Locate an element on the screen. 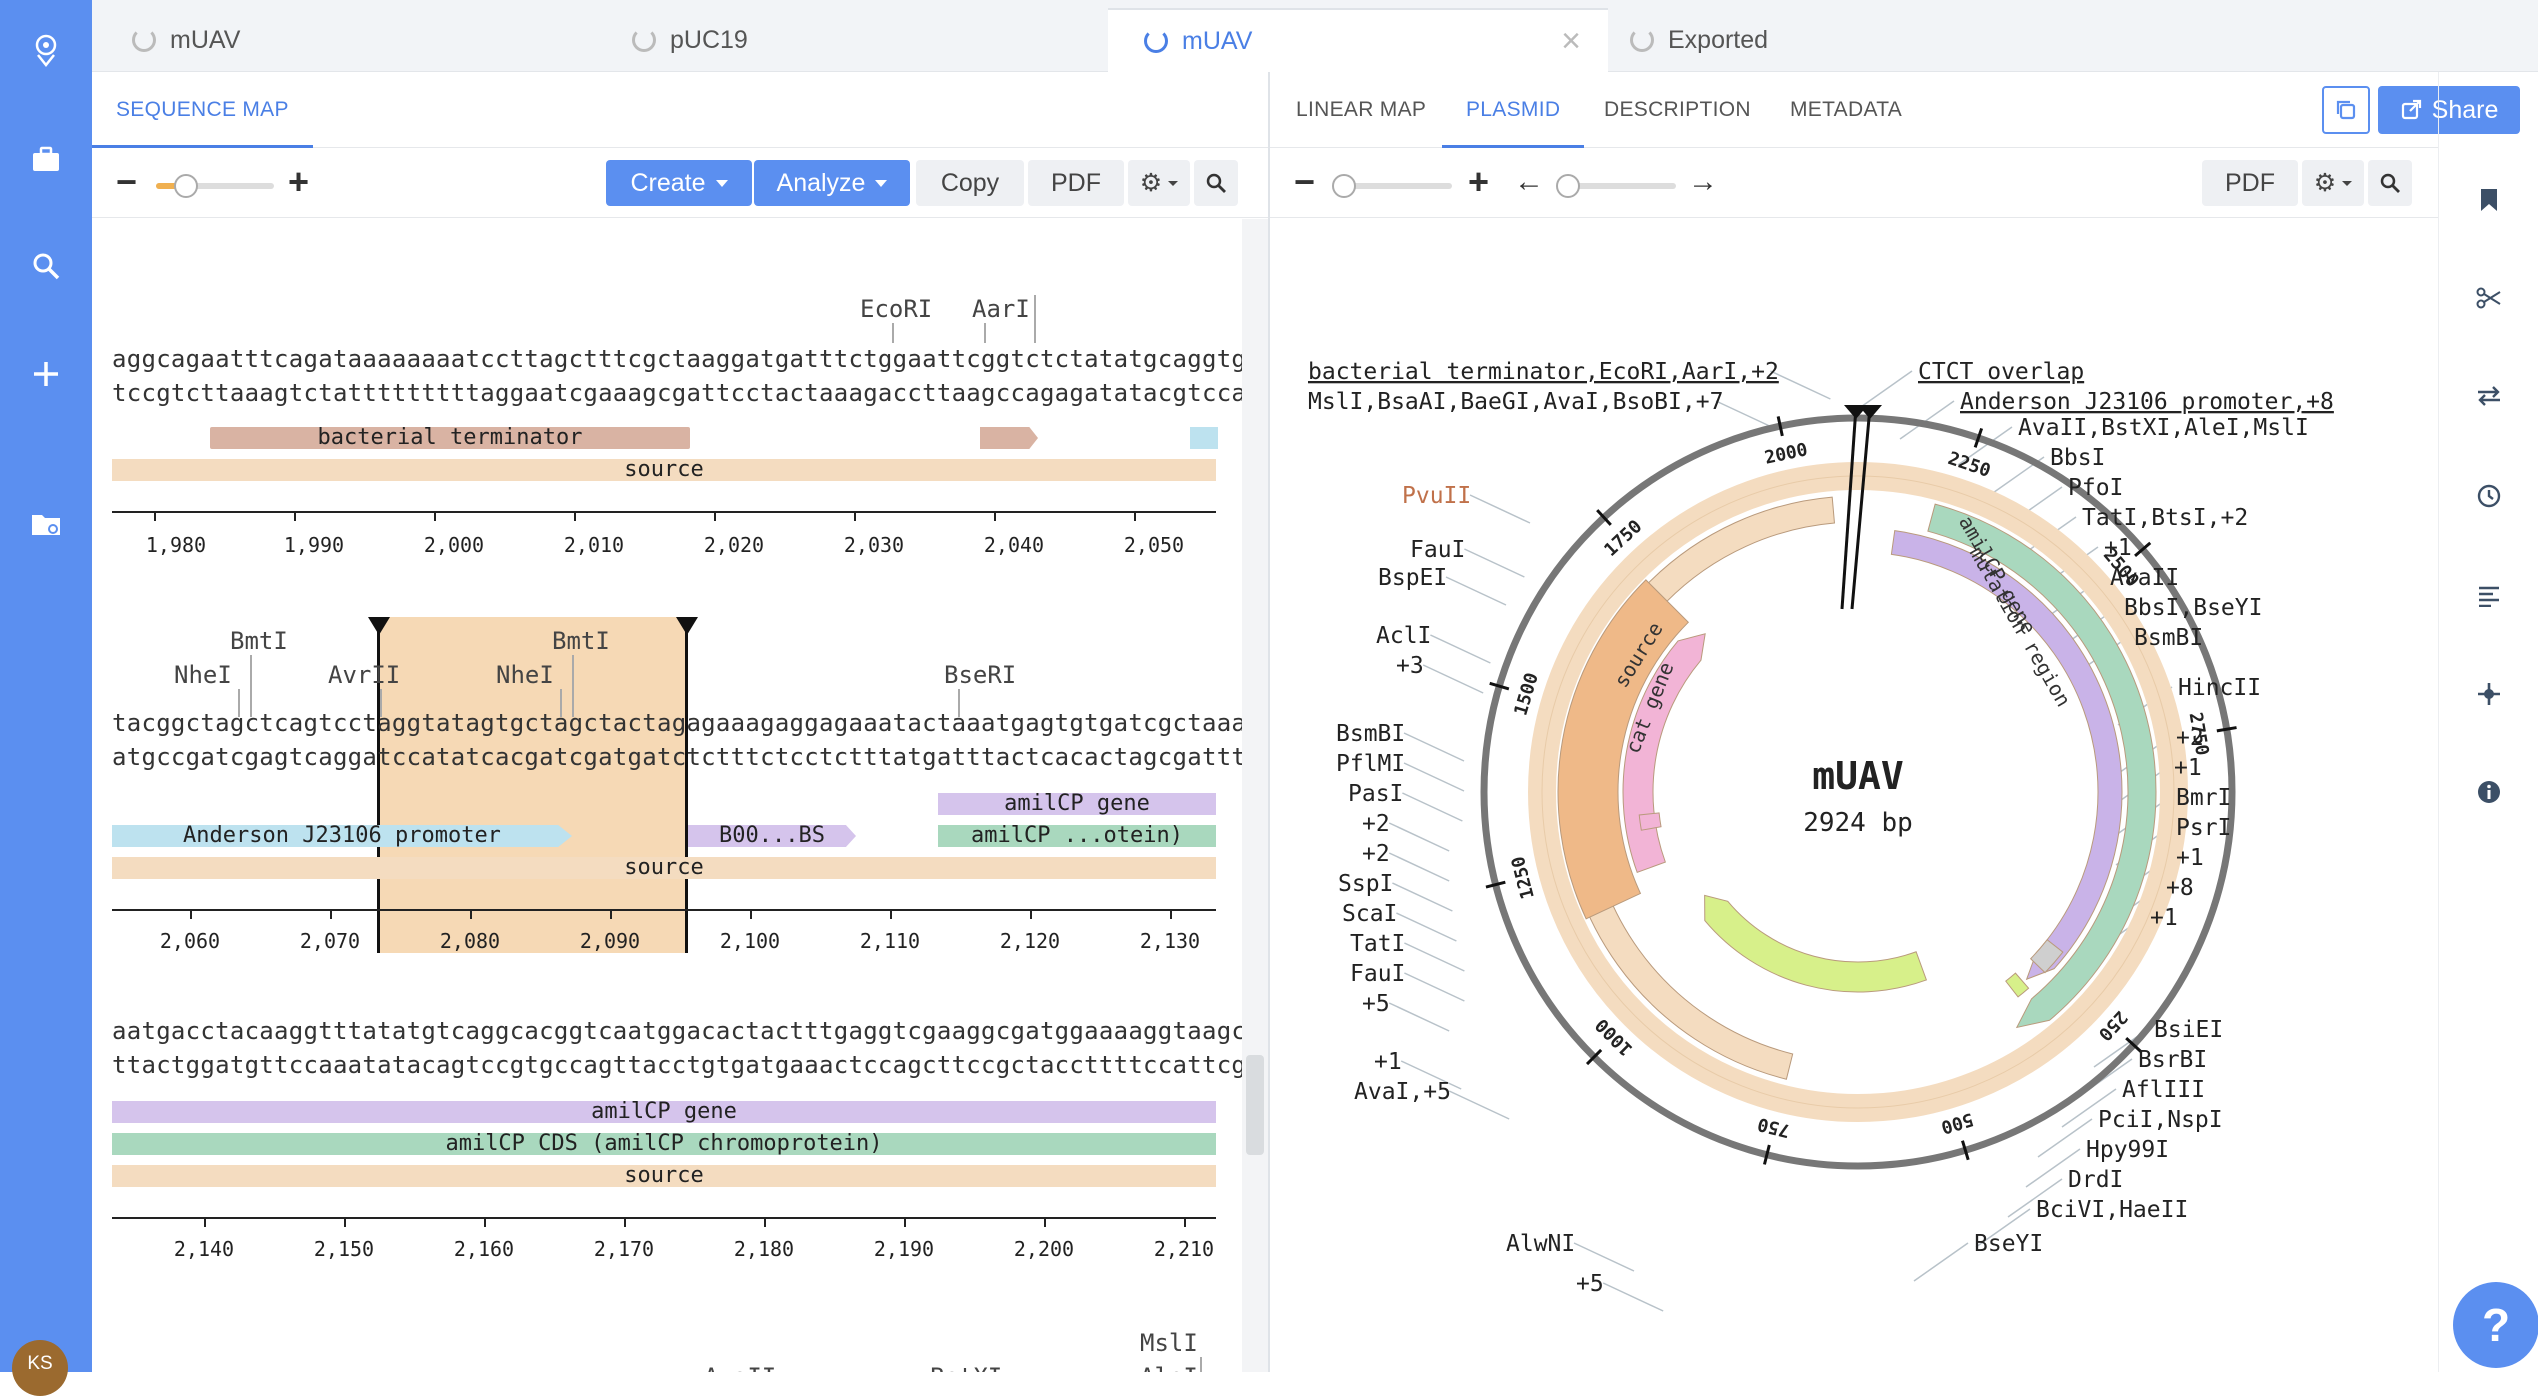 Image resolution: width=2538 pixels, height=1396 pixels. tab-muav-active: mUAV × is located at coordinates (1358, 40).